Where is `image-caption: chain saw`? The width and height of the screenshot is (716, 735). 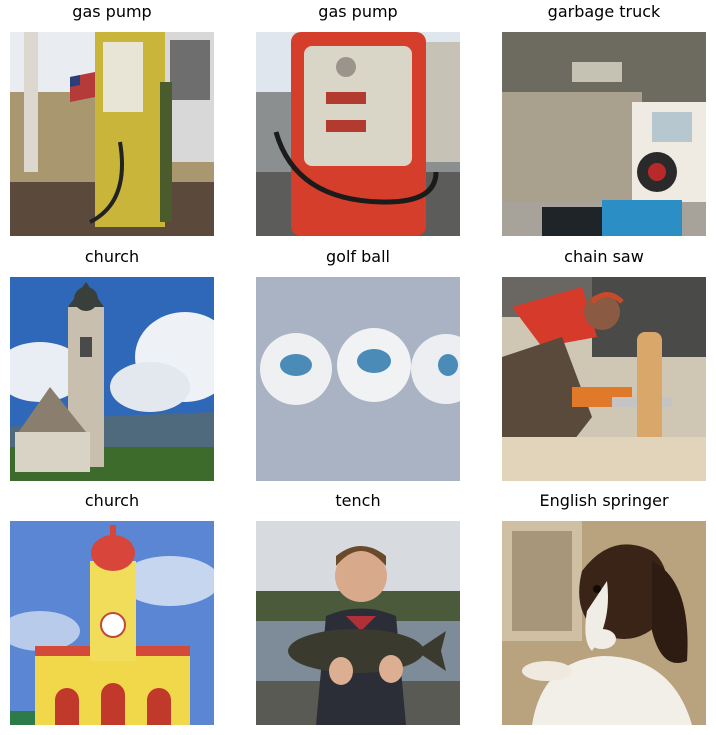 image-caption: chain saw is located at coordinates (604, 256).